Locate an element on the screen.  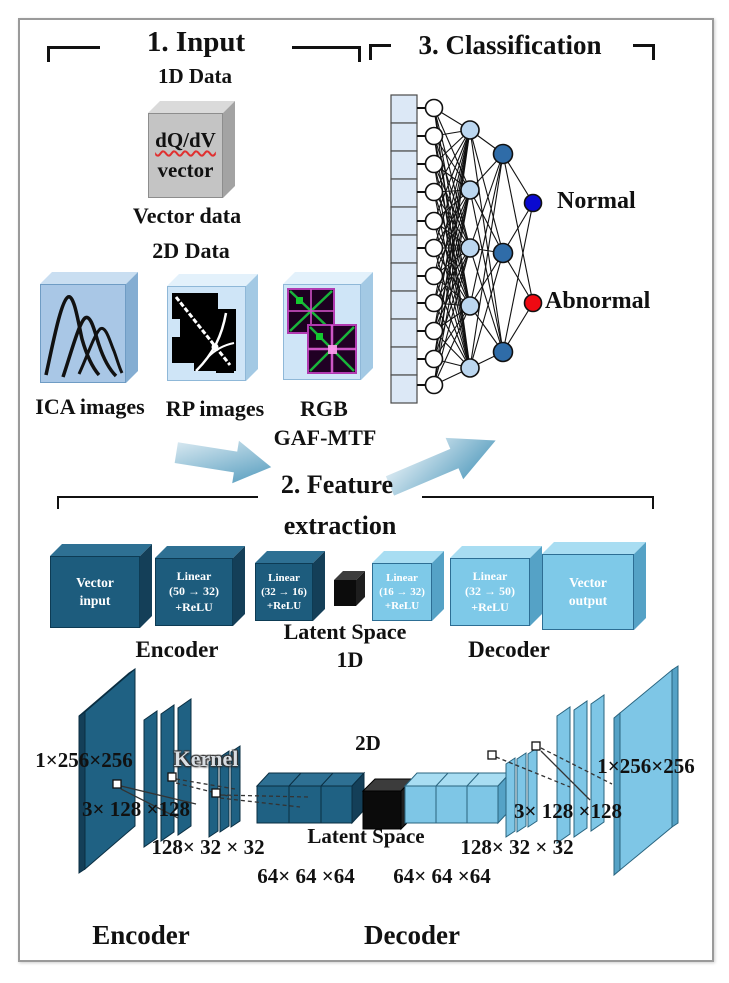
gaf-mtf-art is located at coordinates (322, 331).